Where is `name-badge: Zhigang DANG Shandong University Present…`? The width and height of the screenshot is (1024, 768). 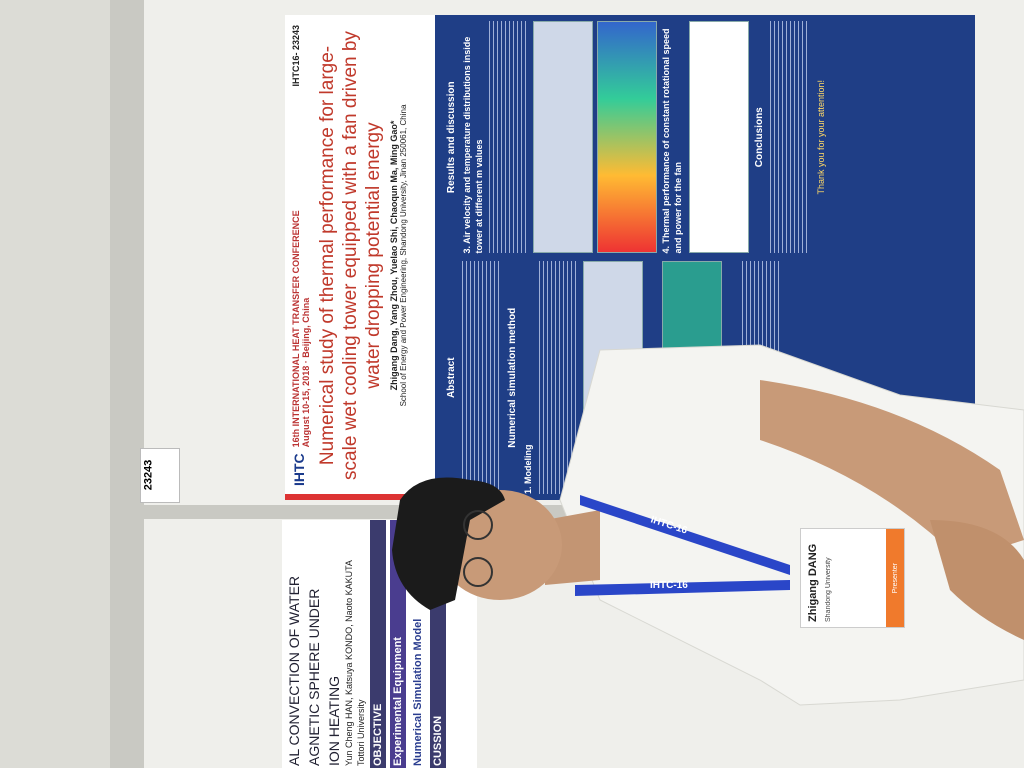
name-badge: Zhigang DANG Shandong University Present… is located at coordinates (852, 578).